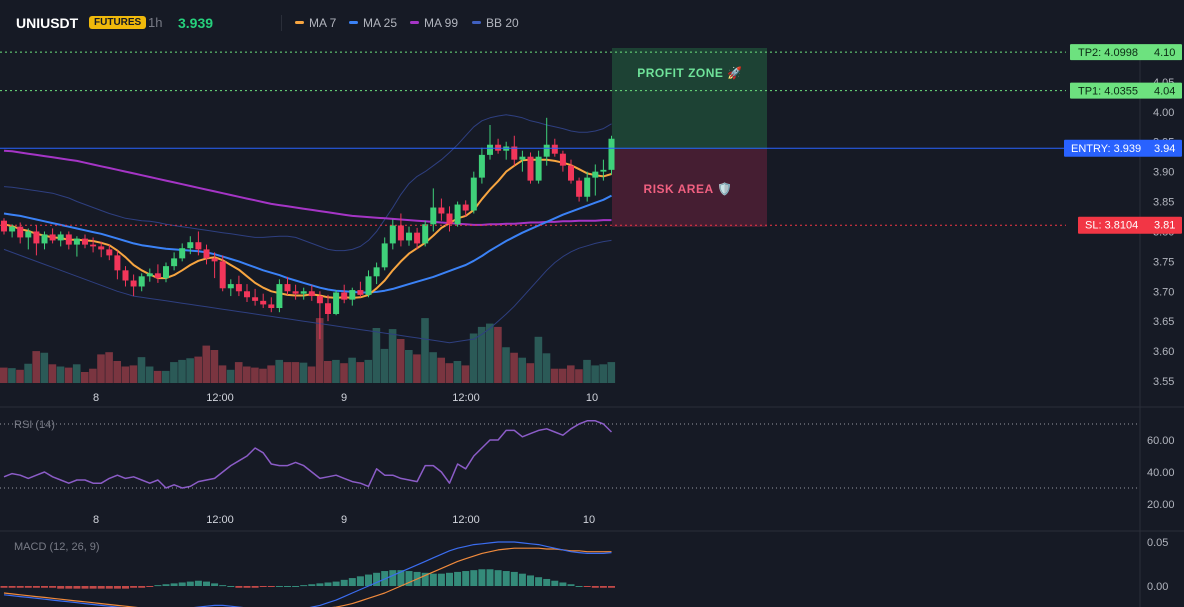 The image size is (1184, 607). Describe the element at coordinates (1163, 173) in the screenshot. I see `price-tick-label: 3.90` at that location.